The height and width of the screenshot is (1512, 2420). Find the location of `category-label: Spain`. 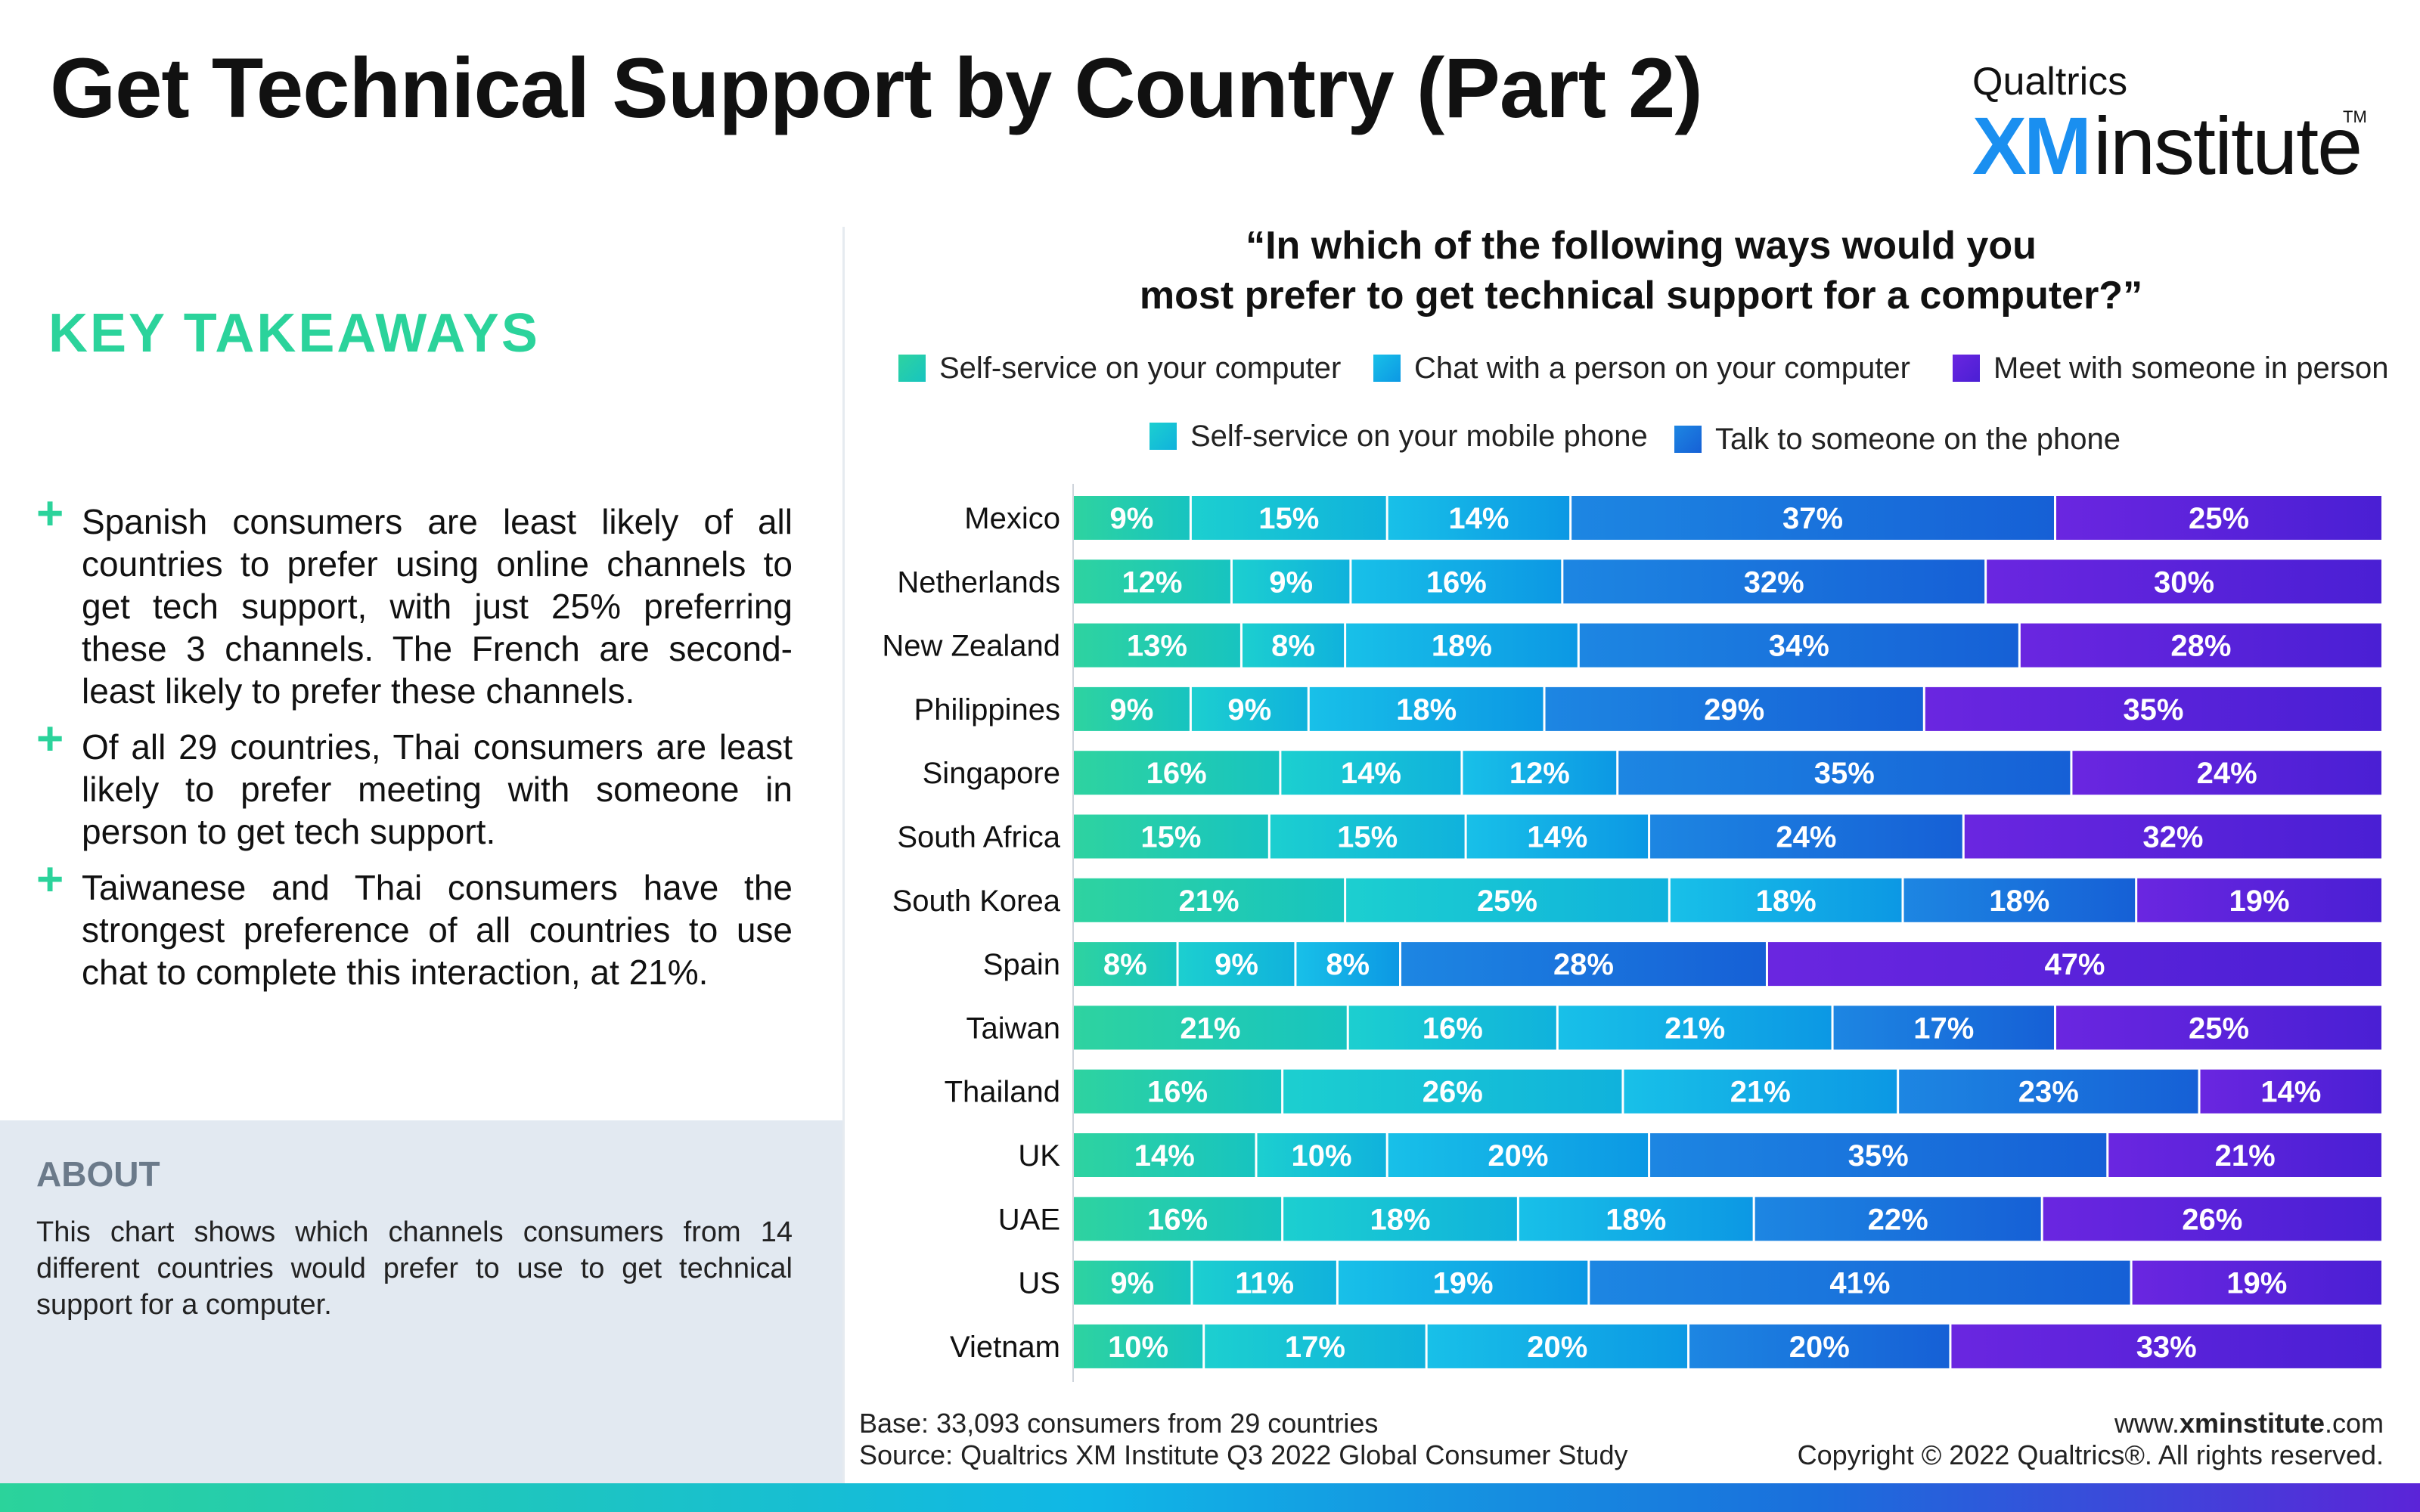

category-label: Spain is located at coordinates (1021, 964).